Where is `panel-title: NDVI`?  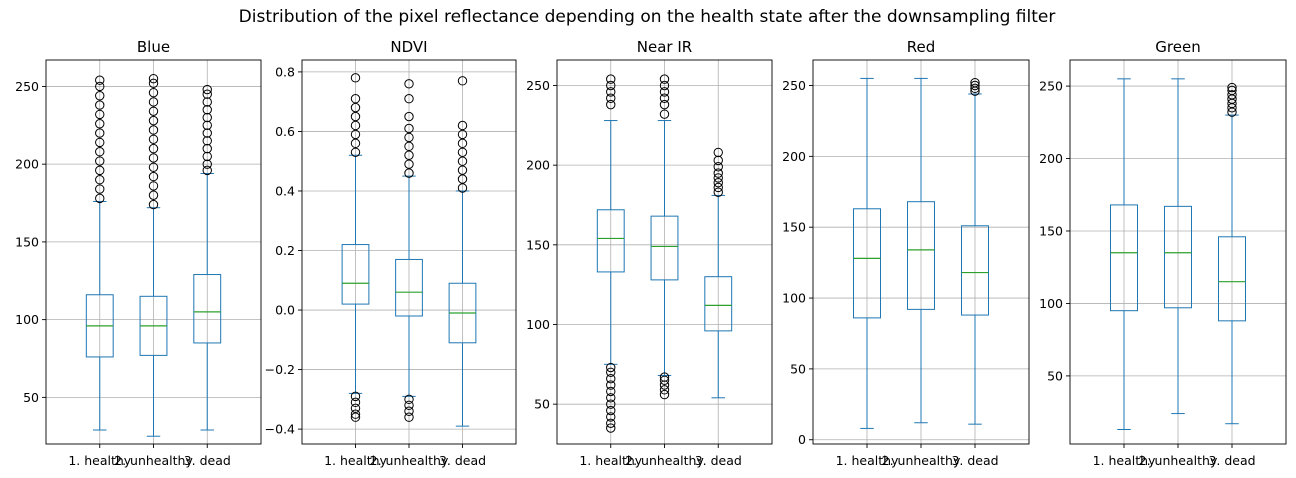
panel-title: NDVI is located at coordinates (408, 47).